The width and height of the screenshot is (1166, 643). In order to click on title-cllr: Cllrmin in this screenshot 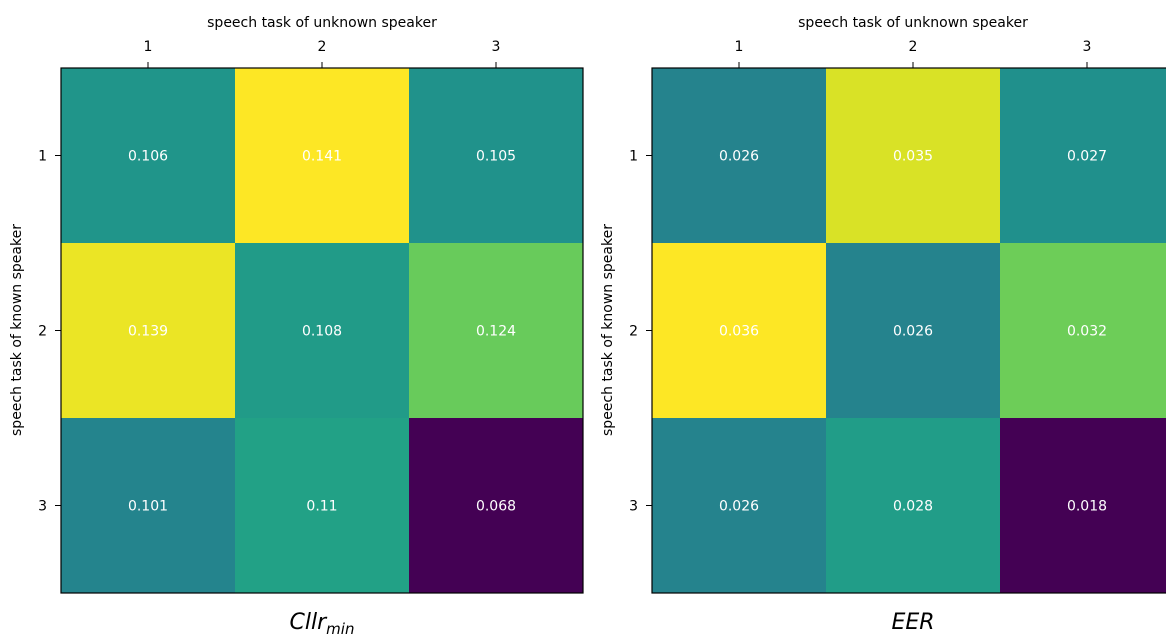, I will do `click(322, 624)`.